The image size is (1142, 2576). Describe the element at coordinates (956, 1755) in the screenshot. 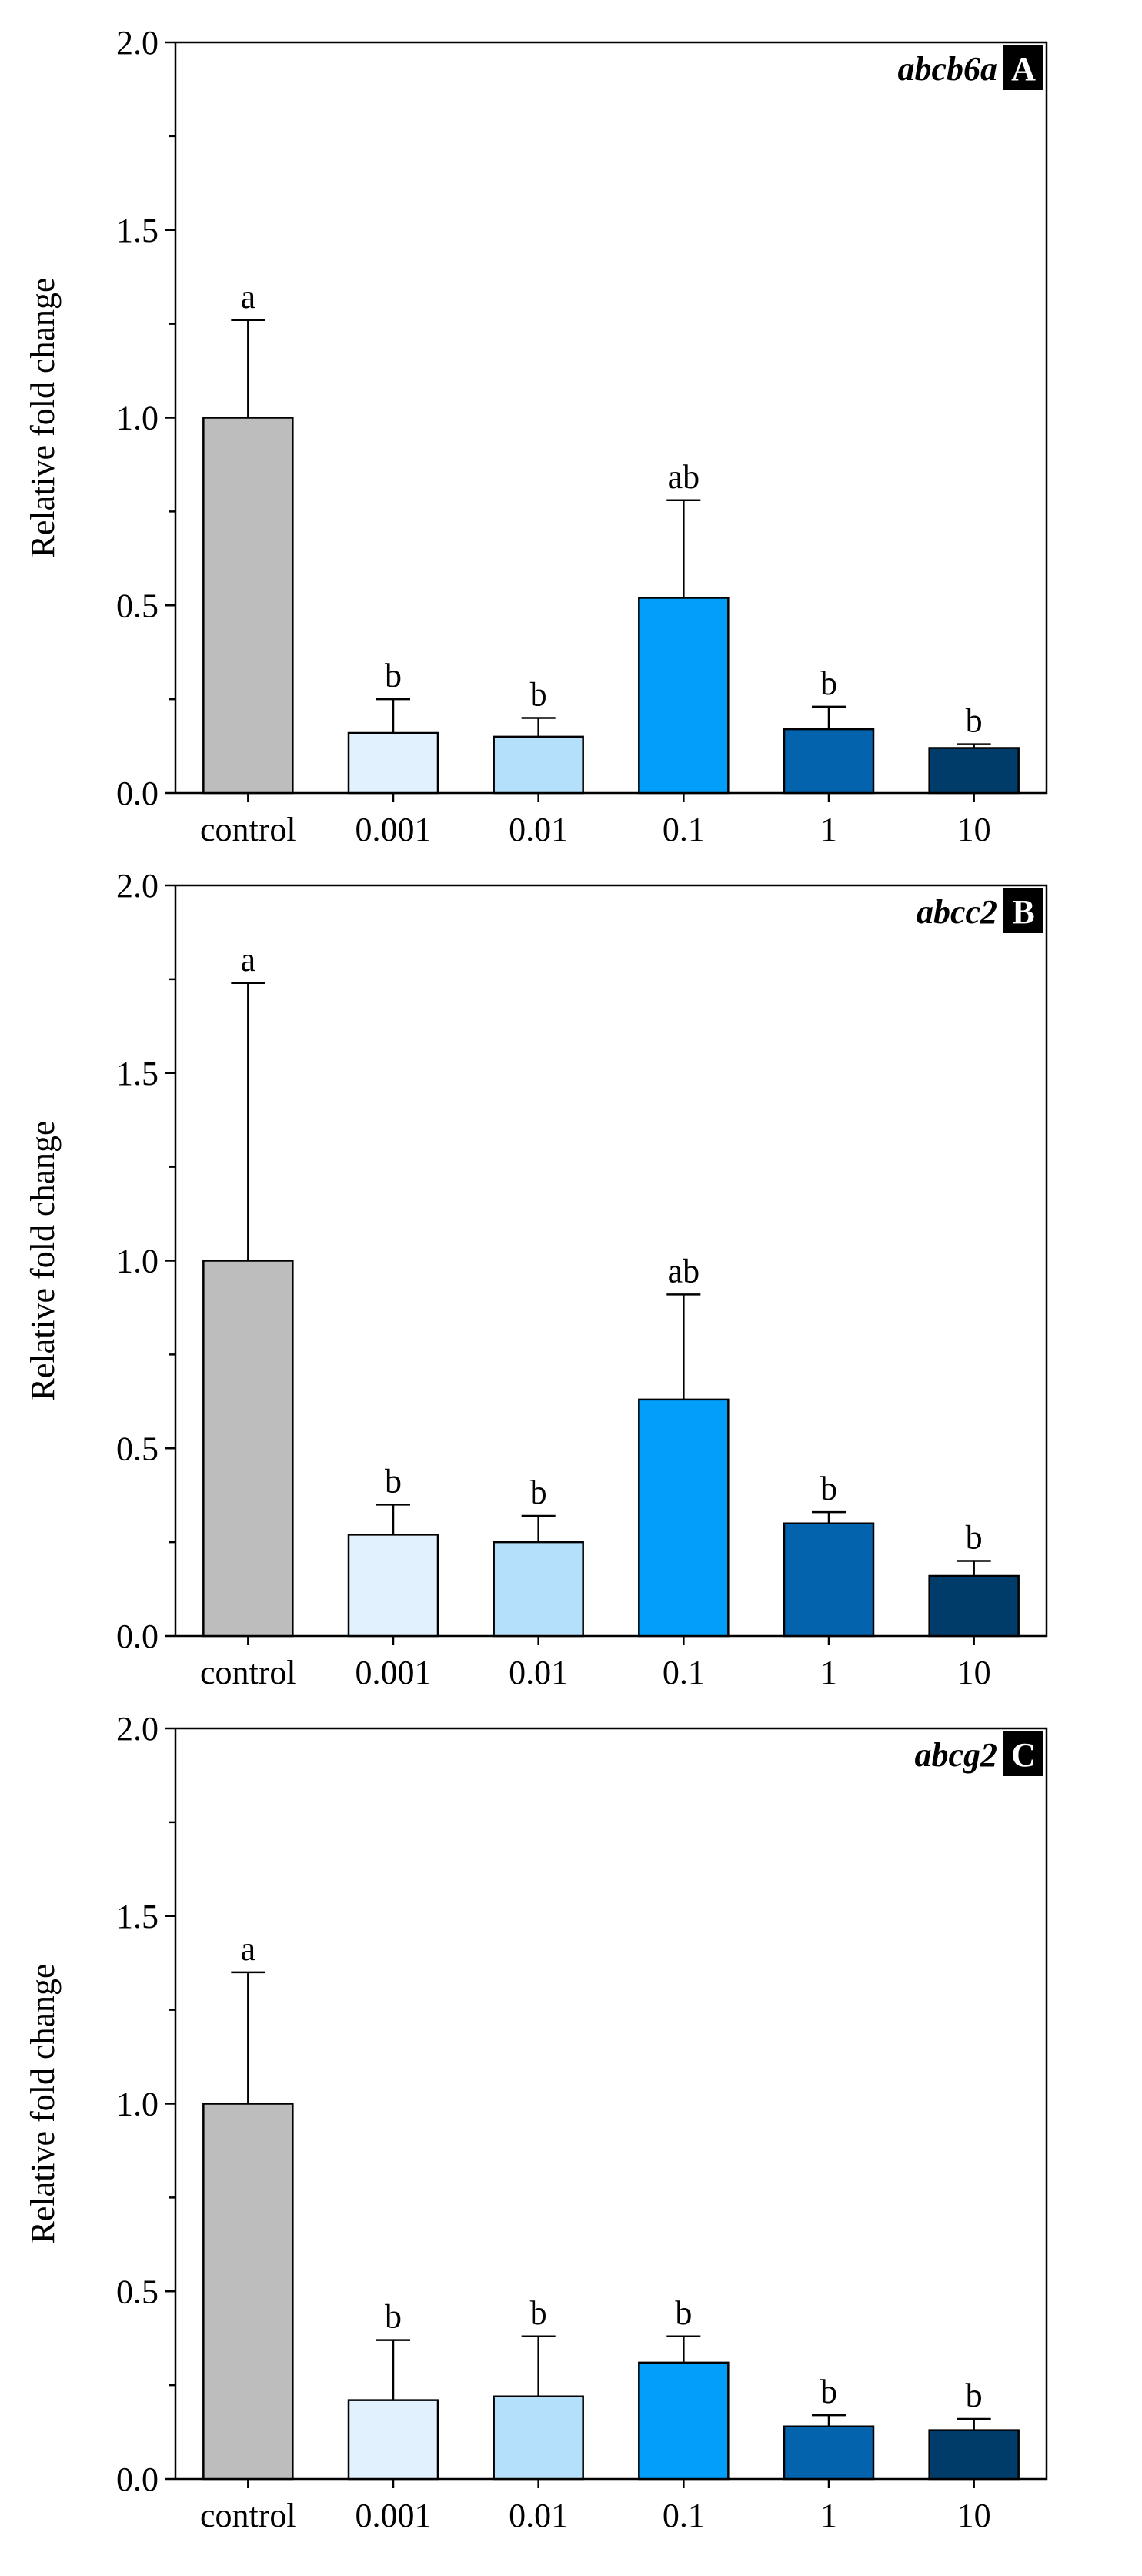

I see `gene-label: abcg2` at that location.